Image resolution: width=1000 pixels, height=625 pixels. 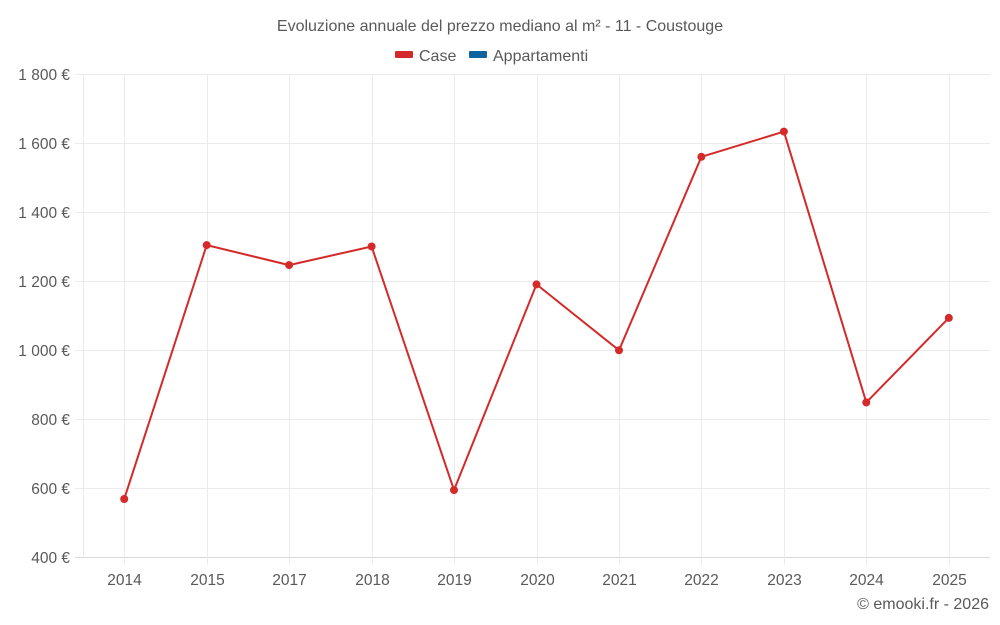 What do you see at coordinates (454, 580) in the screenshot?
I see `x-tick-label: 2019` at bounding box center [454, 580].